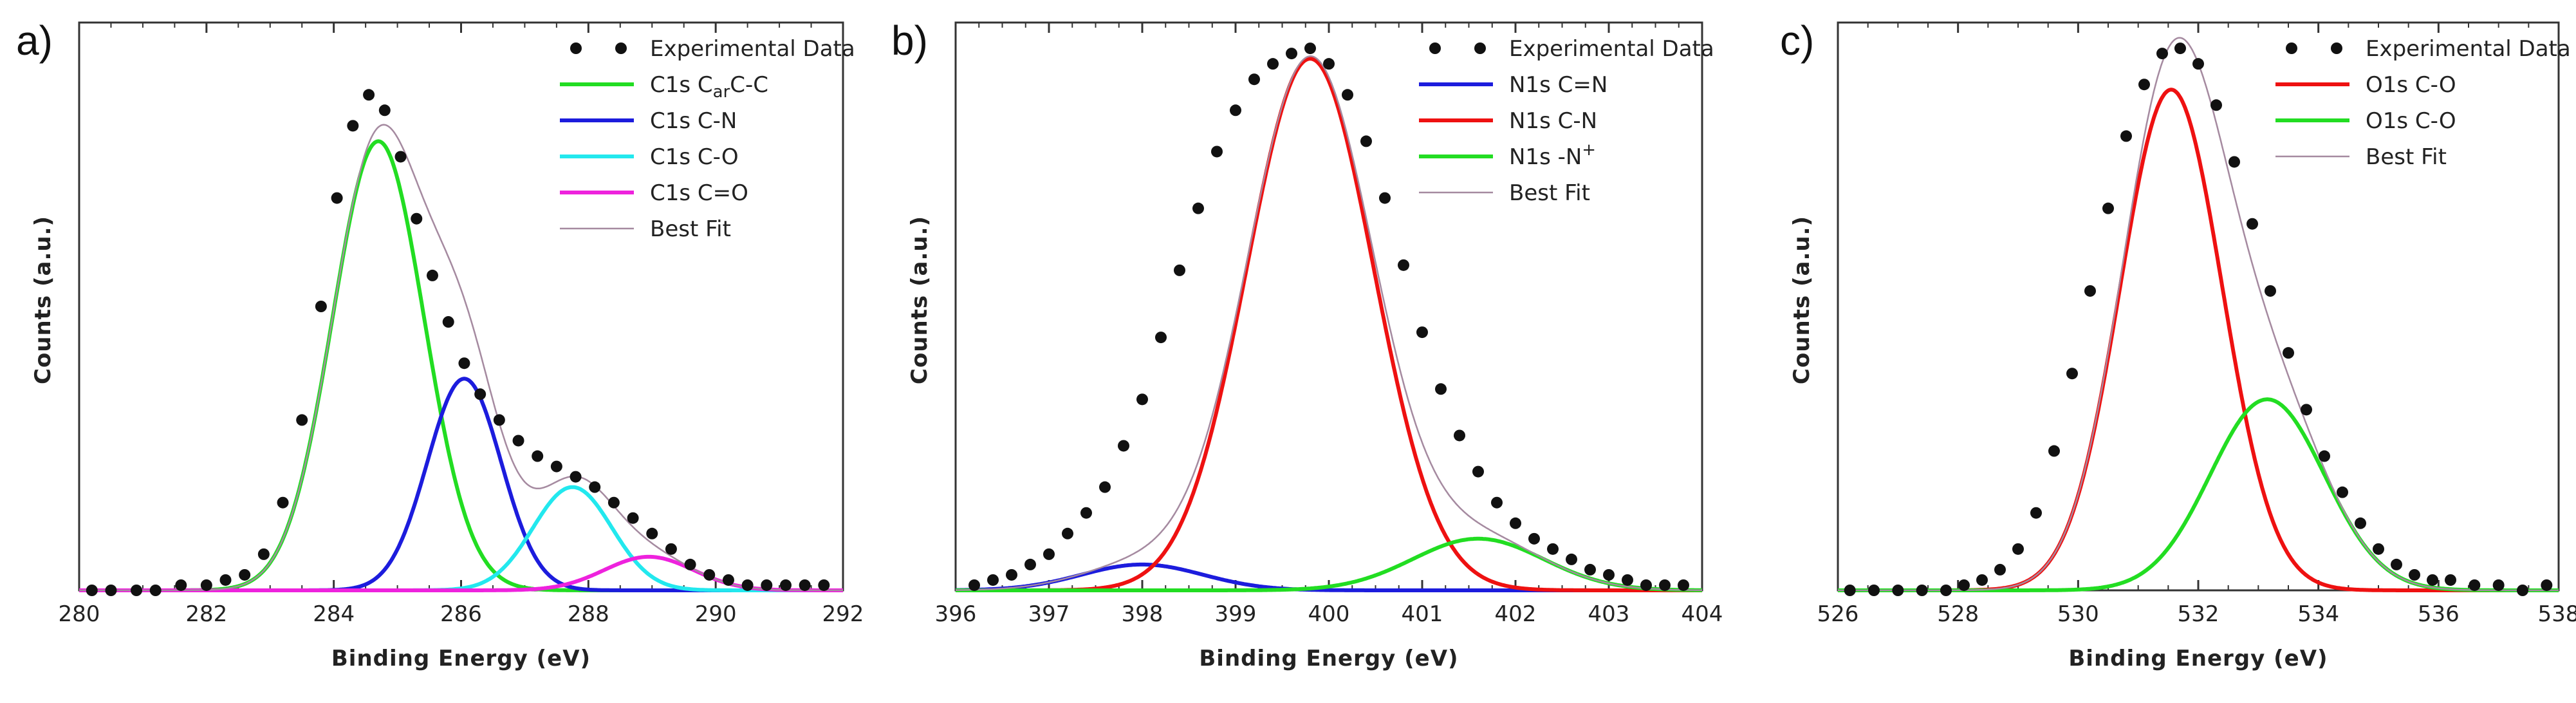  Describe the element at coordinates (716, 614) in the screenshot. I see `x-tick-label: 290` at that location.